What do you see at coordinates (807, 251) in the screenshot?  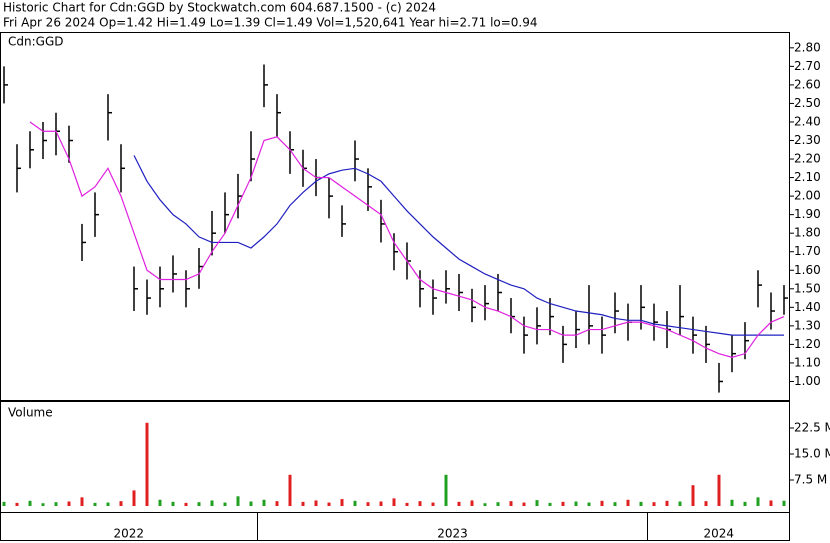 I see `y-tick-label: 1.70` at bounding box center [807, 251].